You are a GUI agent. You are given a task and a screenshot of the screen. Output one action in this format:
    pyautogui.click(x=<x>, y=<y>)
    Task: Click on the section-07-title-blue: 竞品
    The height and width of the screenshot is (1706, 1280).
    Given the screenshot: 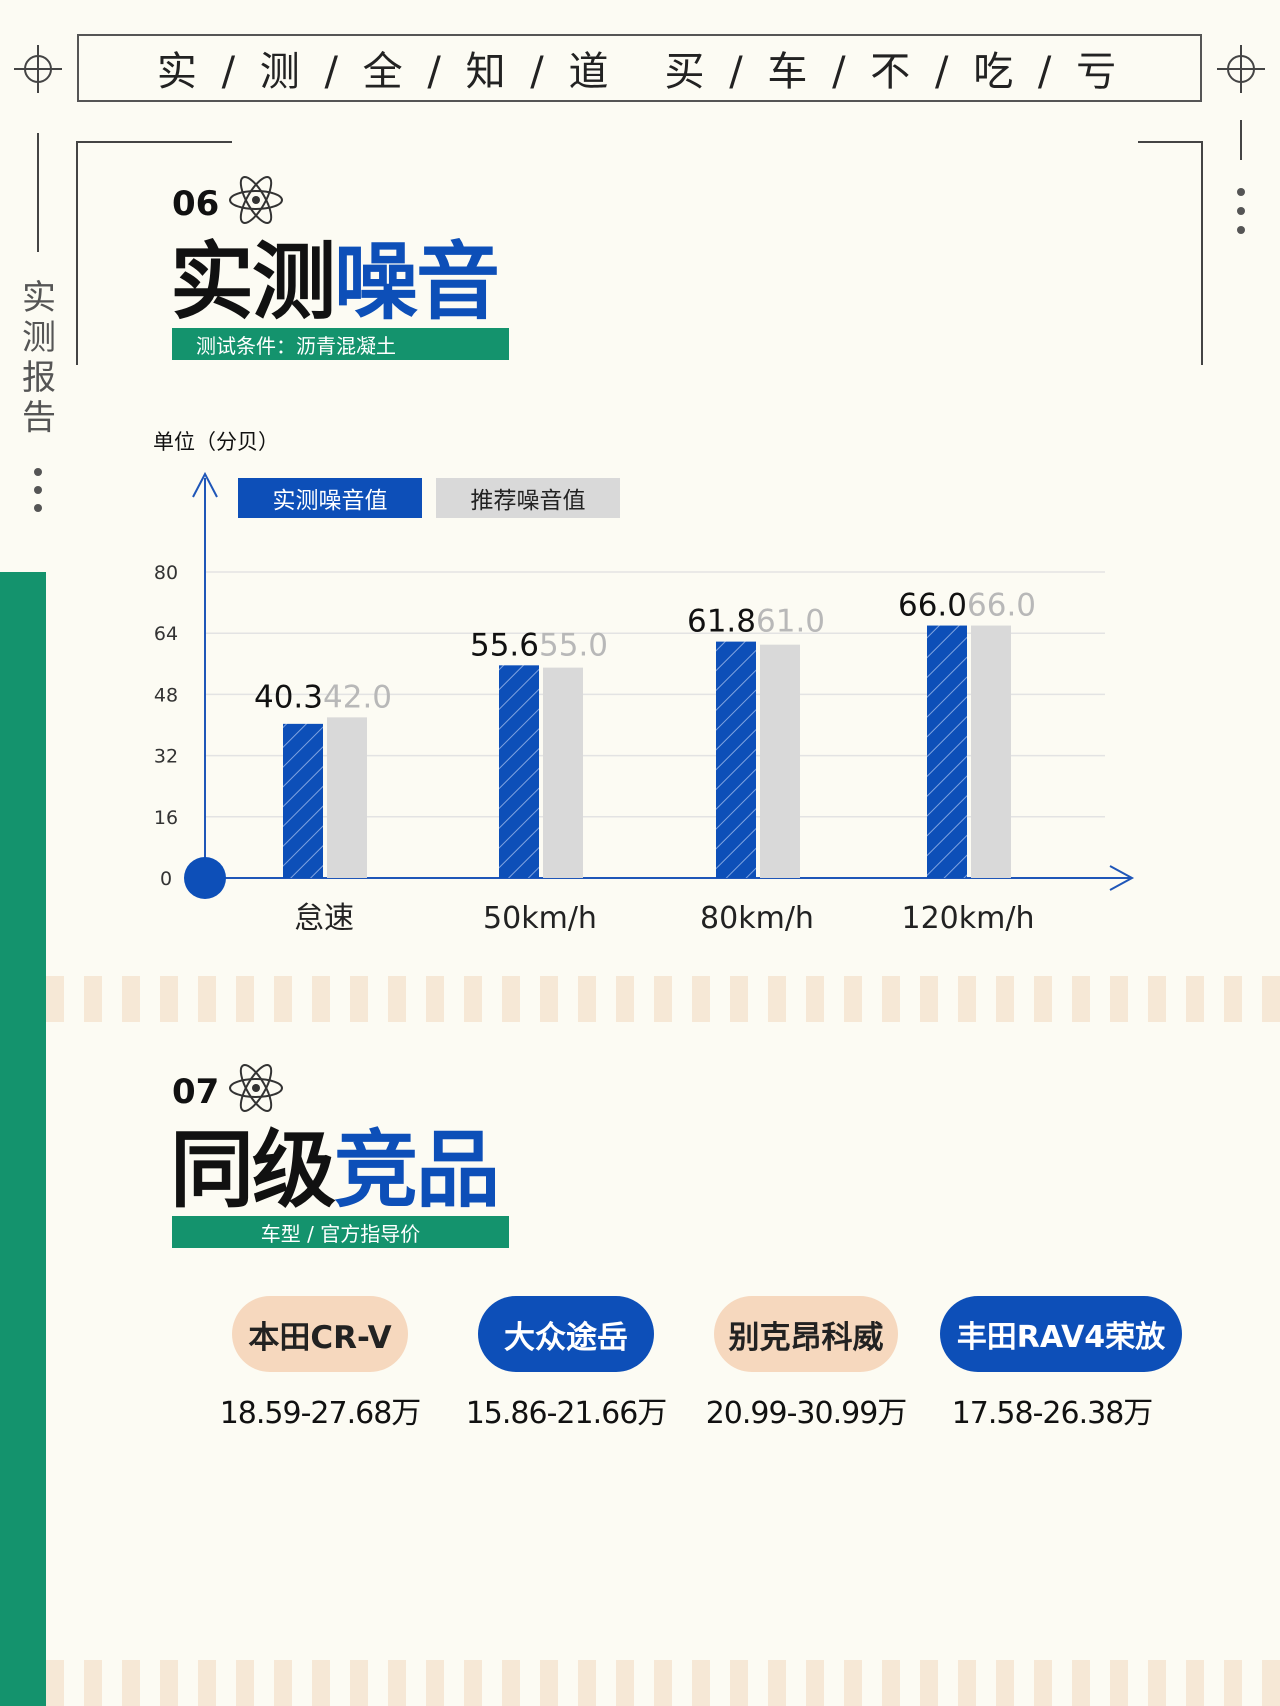 What is the action you would take?
    pyautogui.click(x=417, y=1170)
    